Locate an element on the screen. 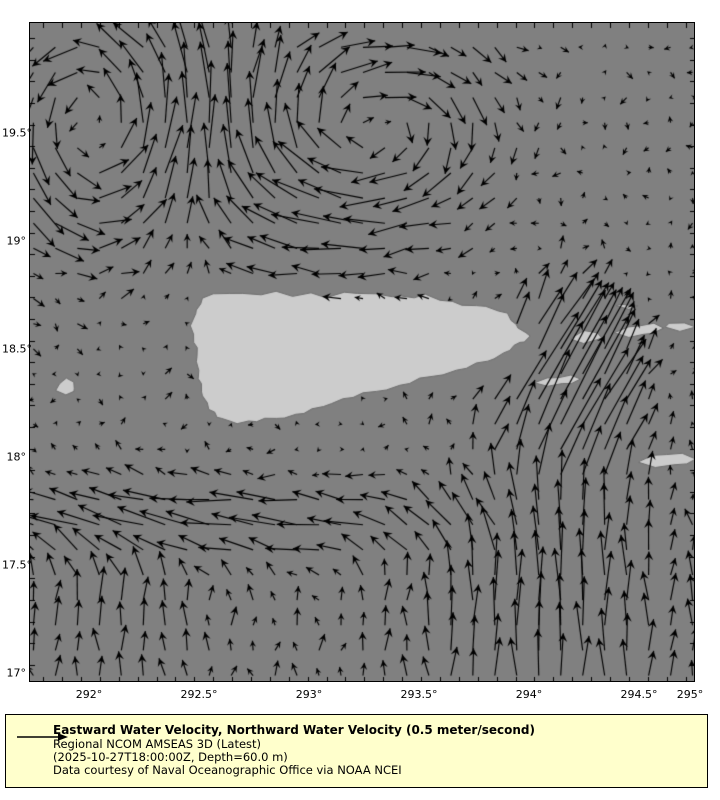  y-tick-label-1: 19° is located at coordinates (16, 241).